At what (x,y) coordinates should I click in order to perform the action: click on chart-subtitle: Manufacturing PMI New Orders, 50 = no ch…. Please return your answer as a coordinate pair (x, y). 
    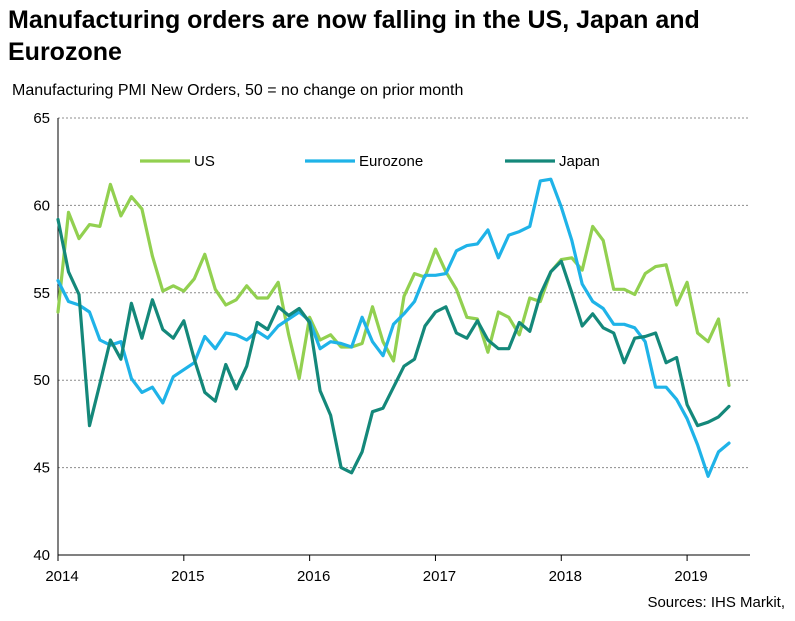
    Looking at the image, I should click on (238, 90).